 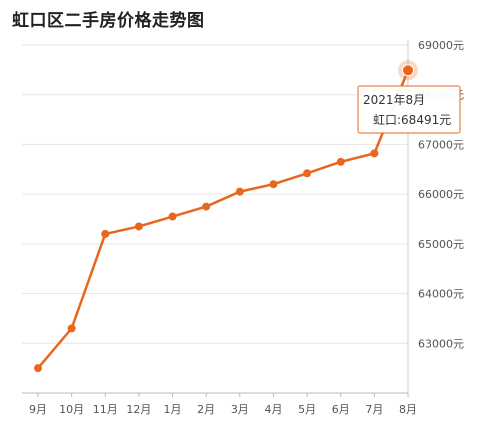 What do you see at coordinates (441, 144) in the screenshot?
I see `y-tick-label: 67000元` at bounding box center [441, 144].